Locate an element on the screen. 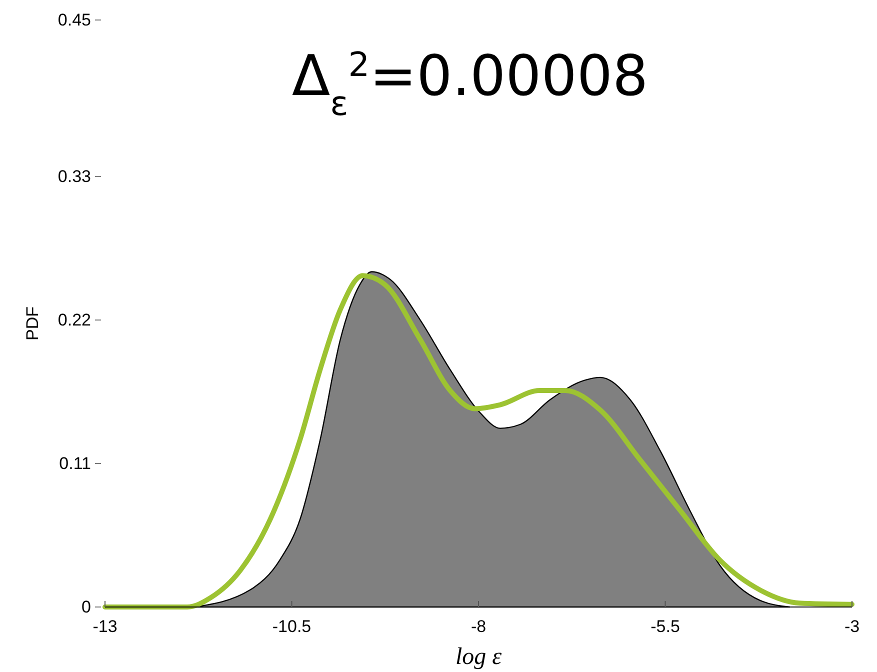 This screenshot has height=672, width=877. y-tick-label: 0.22 is located at coordinates (74, 320).